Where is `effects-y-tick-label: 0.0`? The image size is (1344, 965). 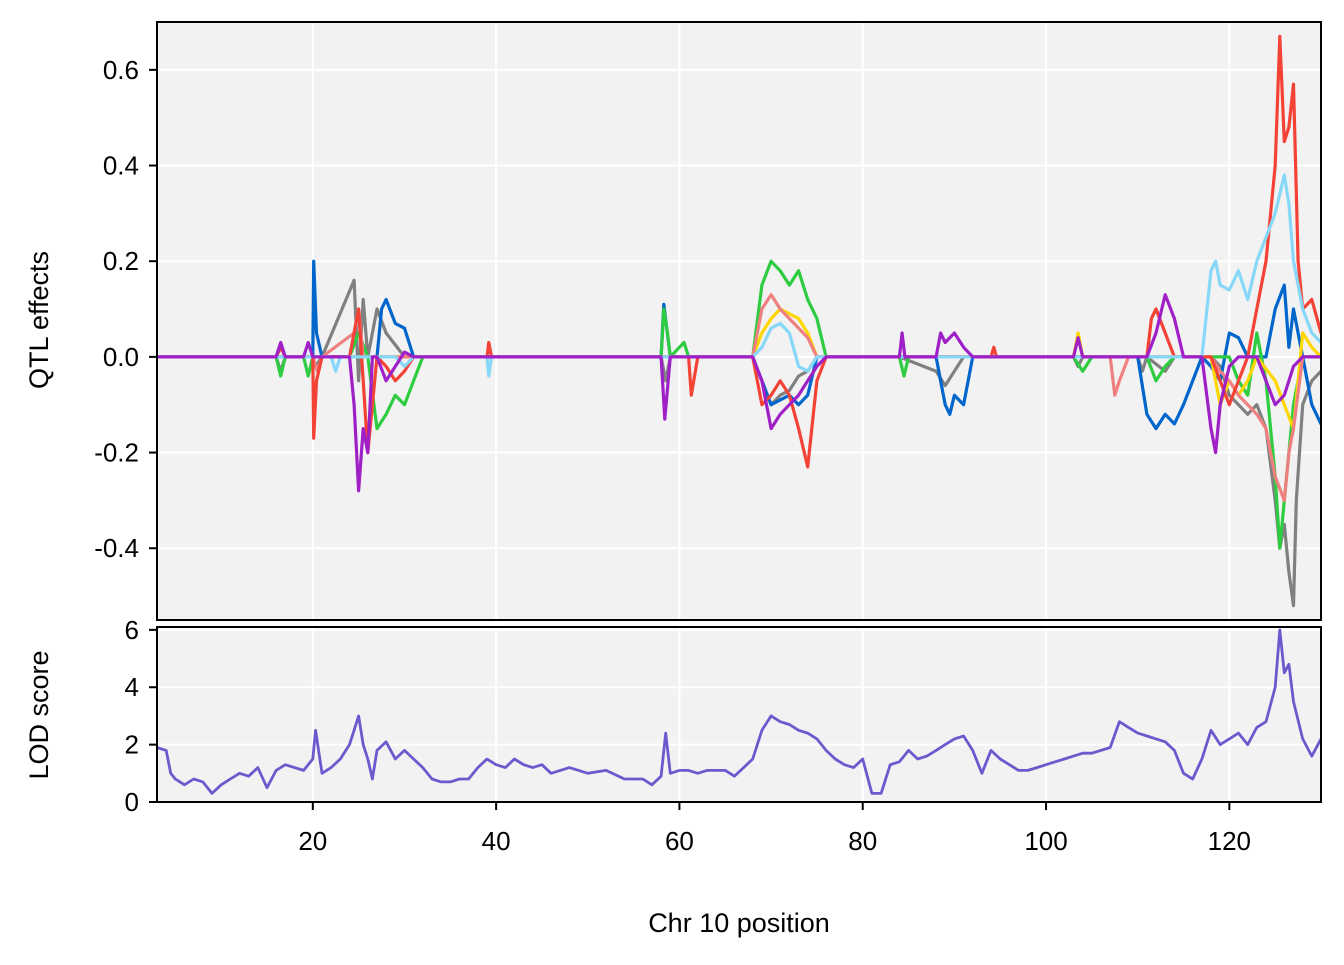 effects-y-tick-label: 0.0 is located at coordinates (121, 357).